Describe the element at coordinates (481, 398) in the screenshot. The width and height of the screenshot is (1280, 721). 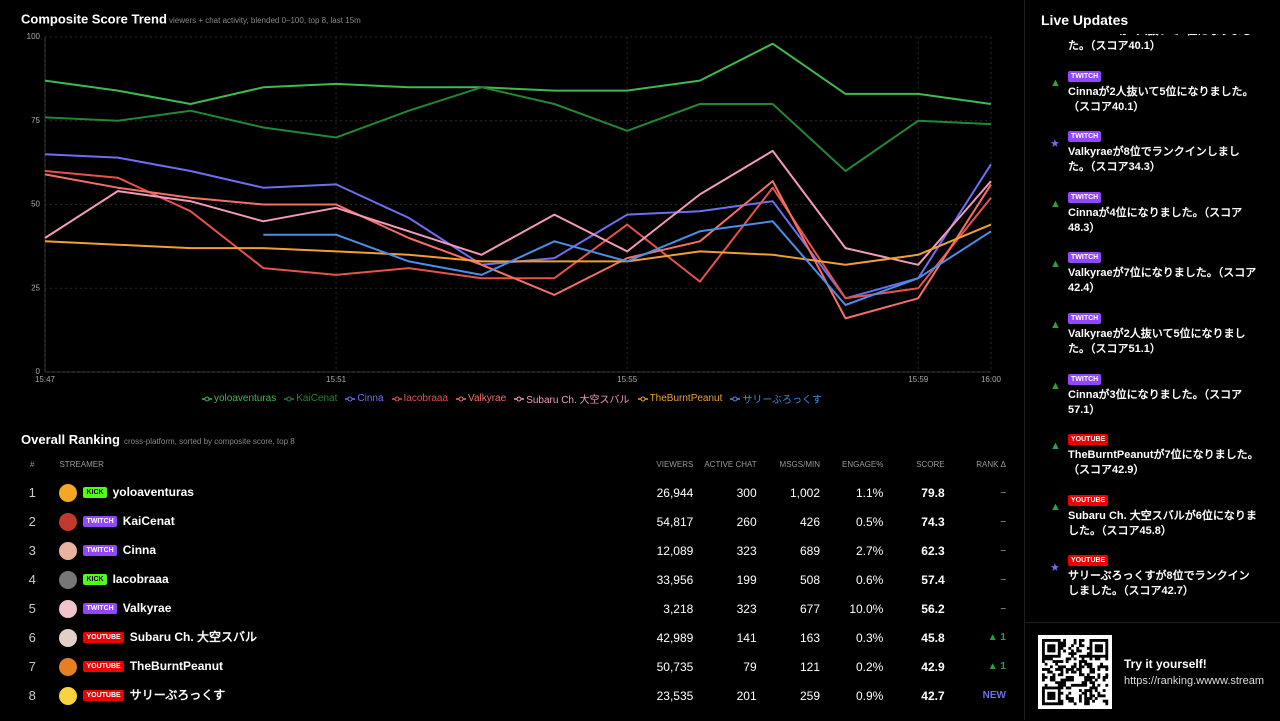
I see `legend-item: Valkyrae` at that location.